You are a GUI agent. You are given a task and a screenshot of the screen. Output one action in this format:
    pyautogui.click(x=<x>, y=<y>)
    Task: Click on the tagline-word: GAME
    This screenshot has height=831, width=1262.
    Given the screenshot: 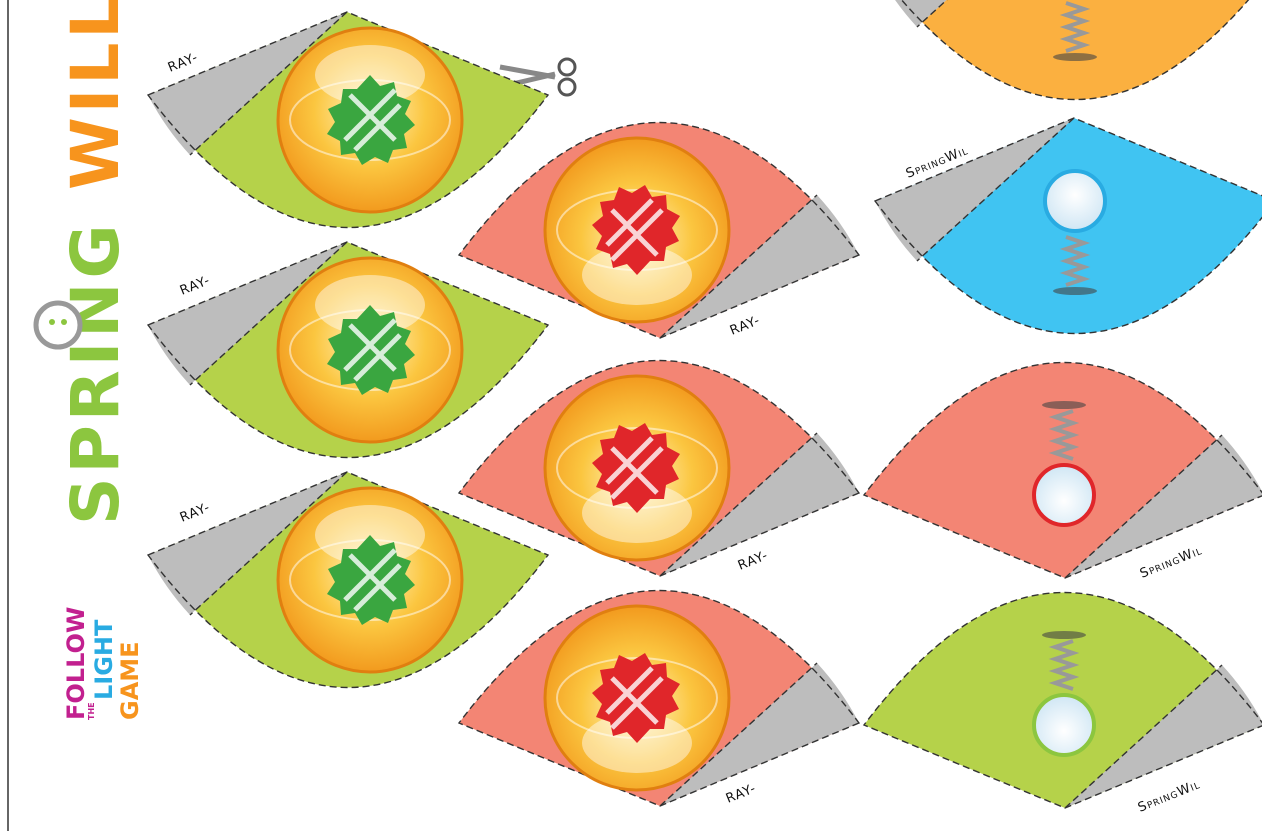 What is the action you would take?
    pyautogui.click(x=130, y=680)
    